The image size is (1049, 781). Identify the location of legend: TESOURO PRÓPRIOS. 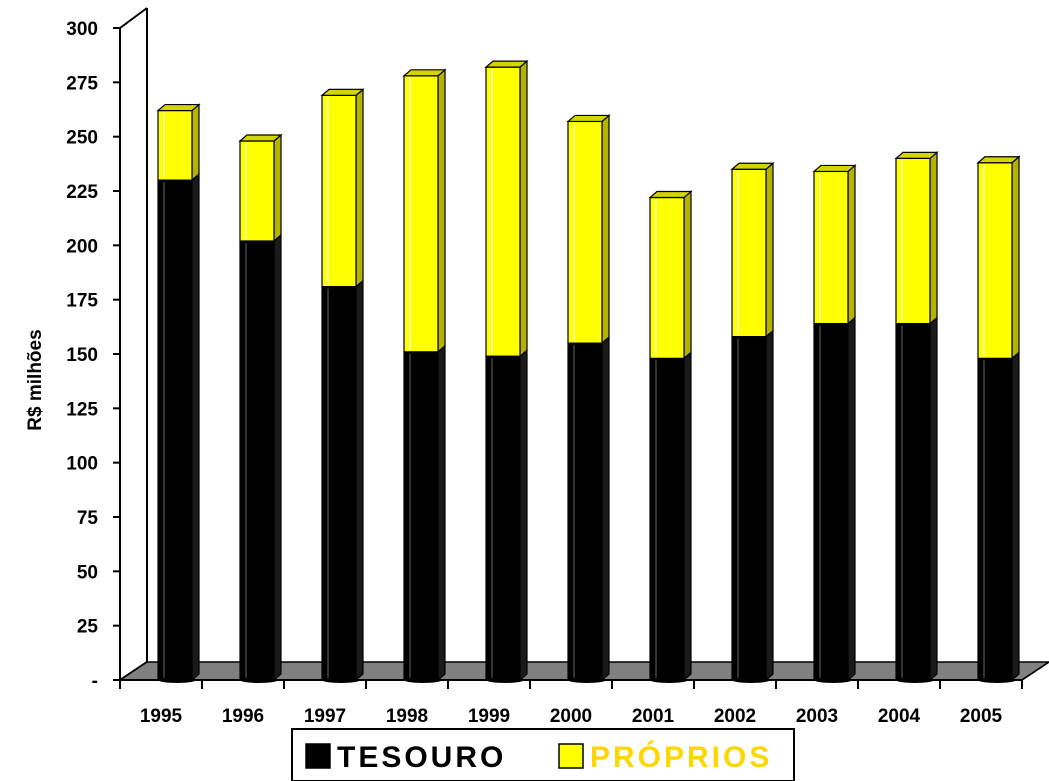
(543, 754).